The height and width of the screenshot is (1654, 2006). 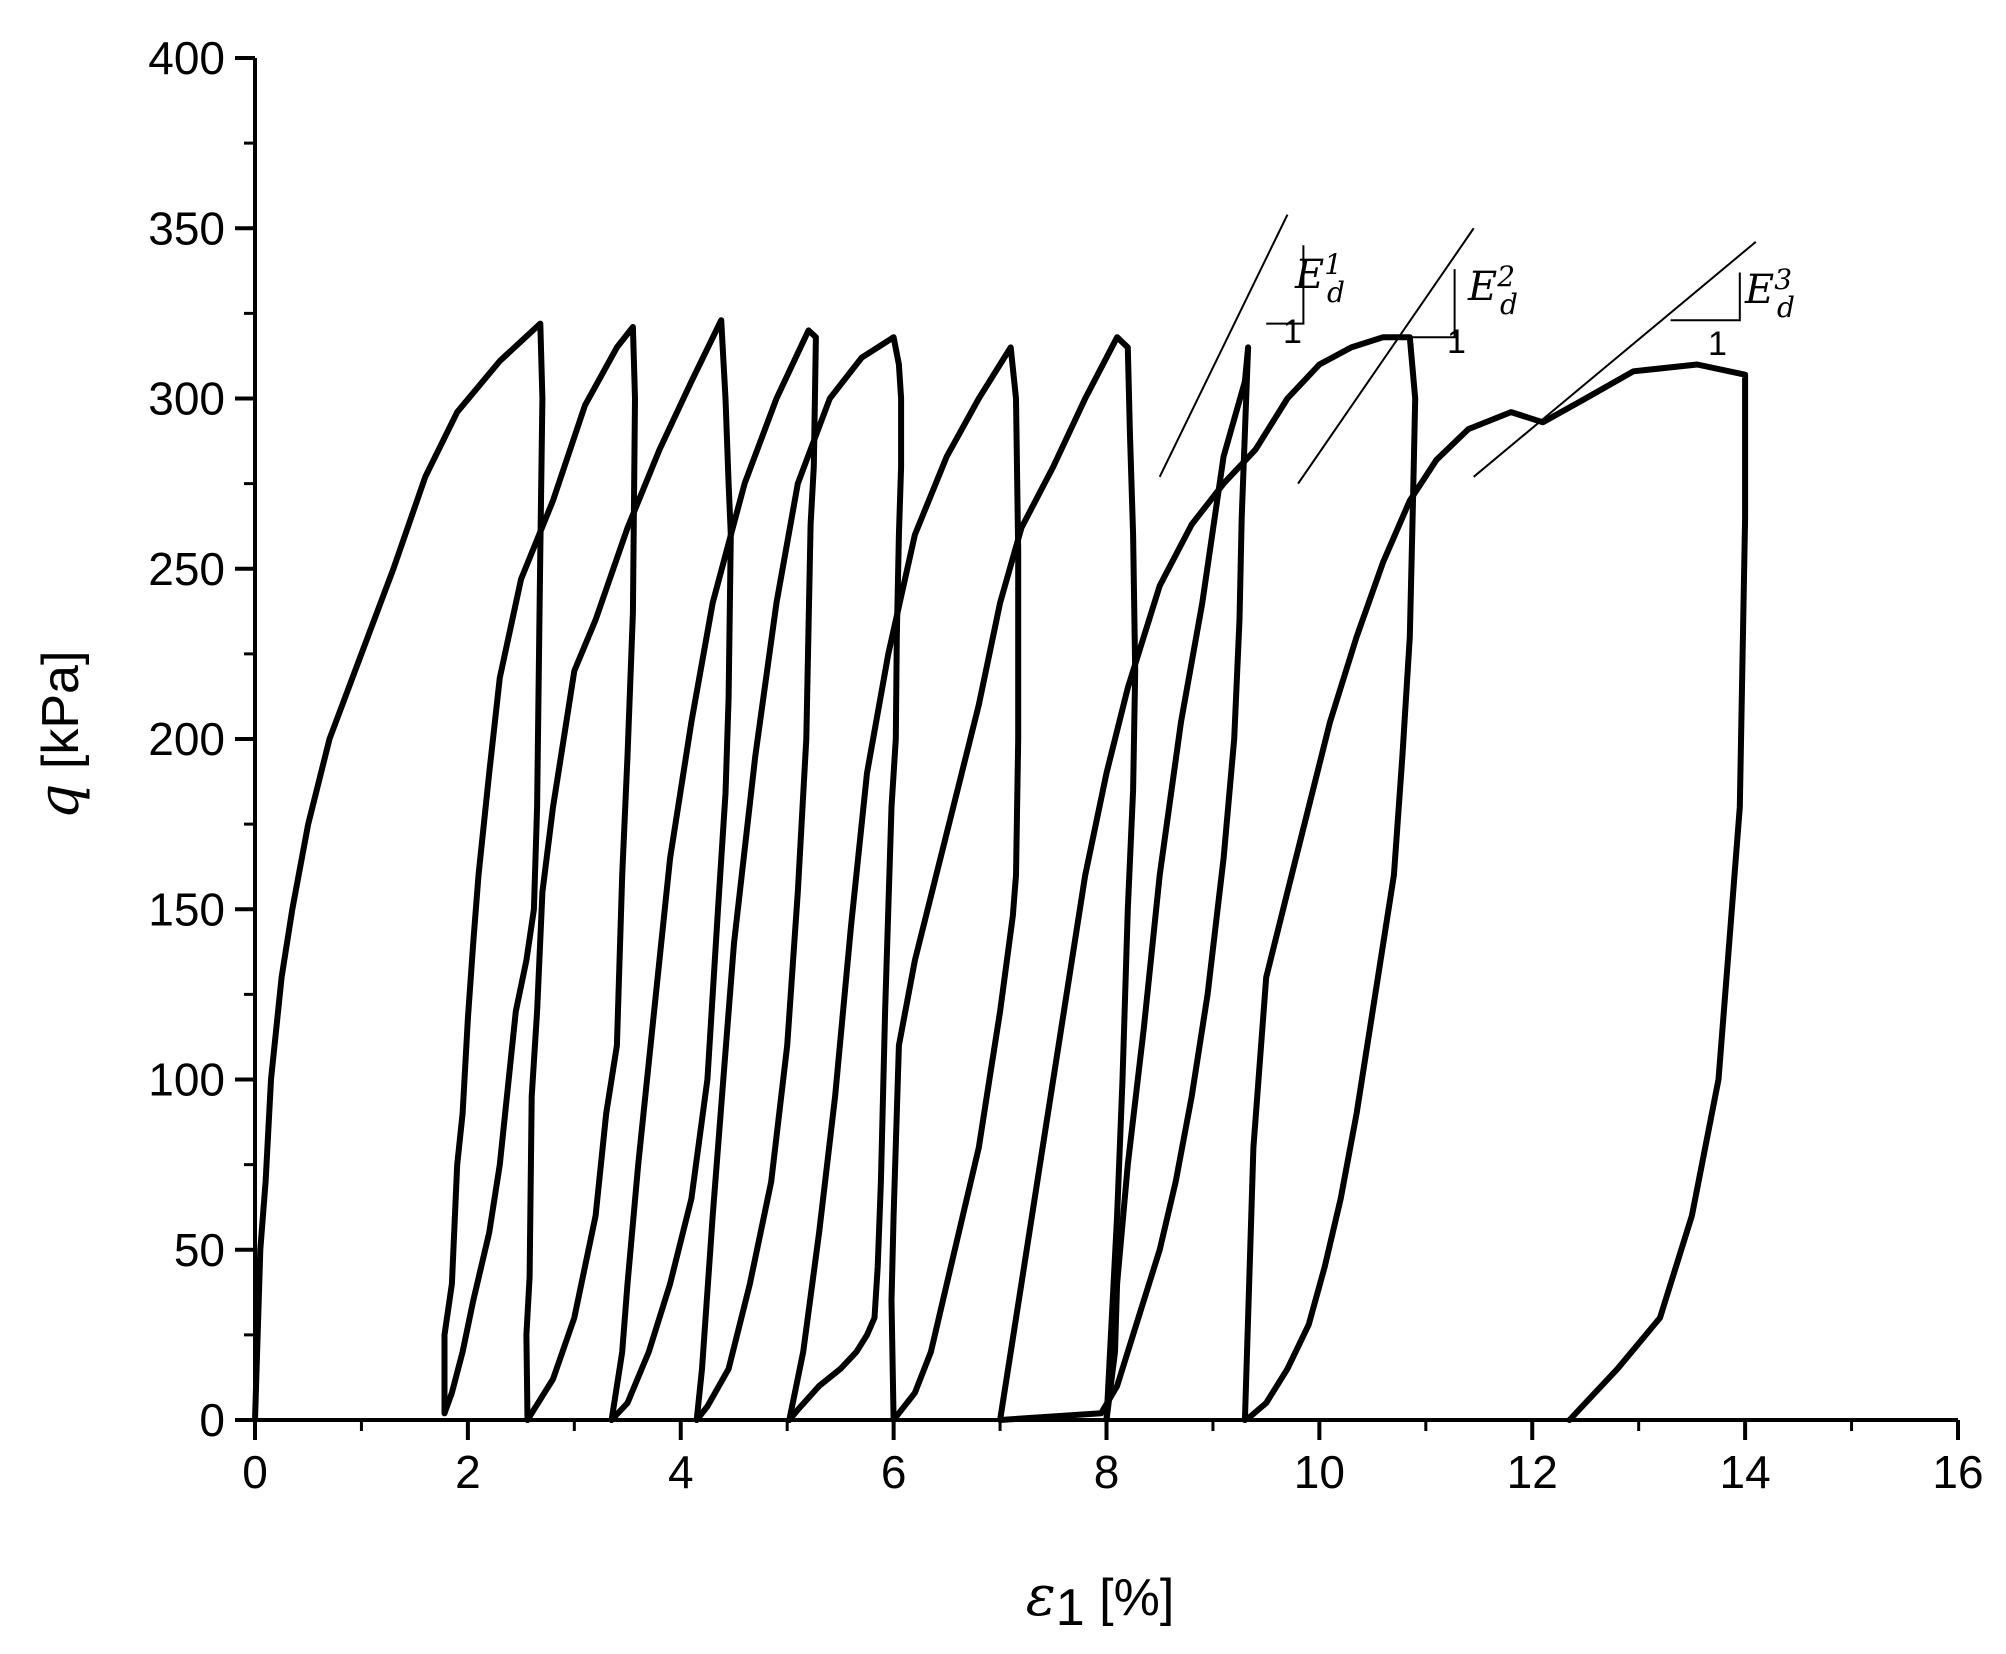 What do you see at coordinates (1783, 279) in the screenshot?
I see `slope-superscript: 3` at bounding box center [1783, 279].